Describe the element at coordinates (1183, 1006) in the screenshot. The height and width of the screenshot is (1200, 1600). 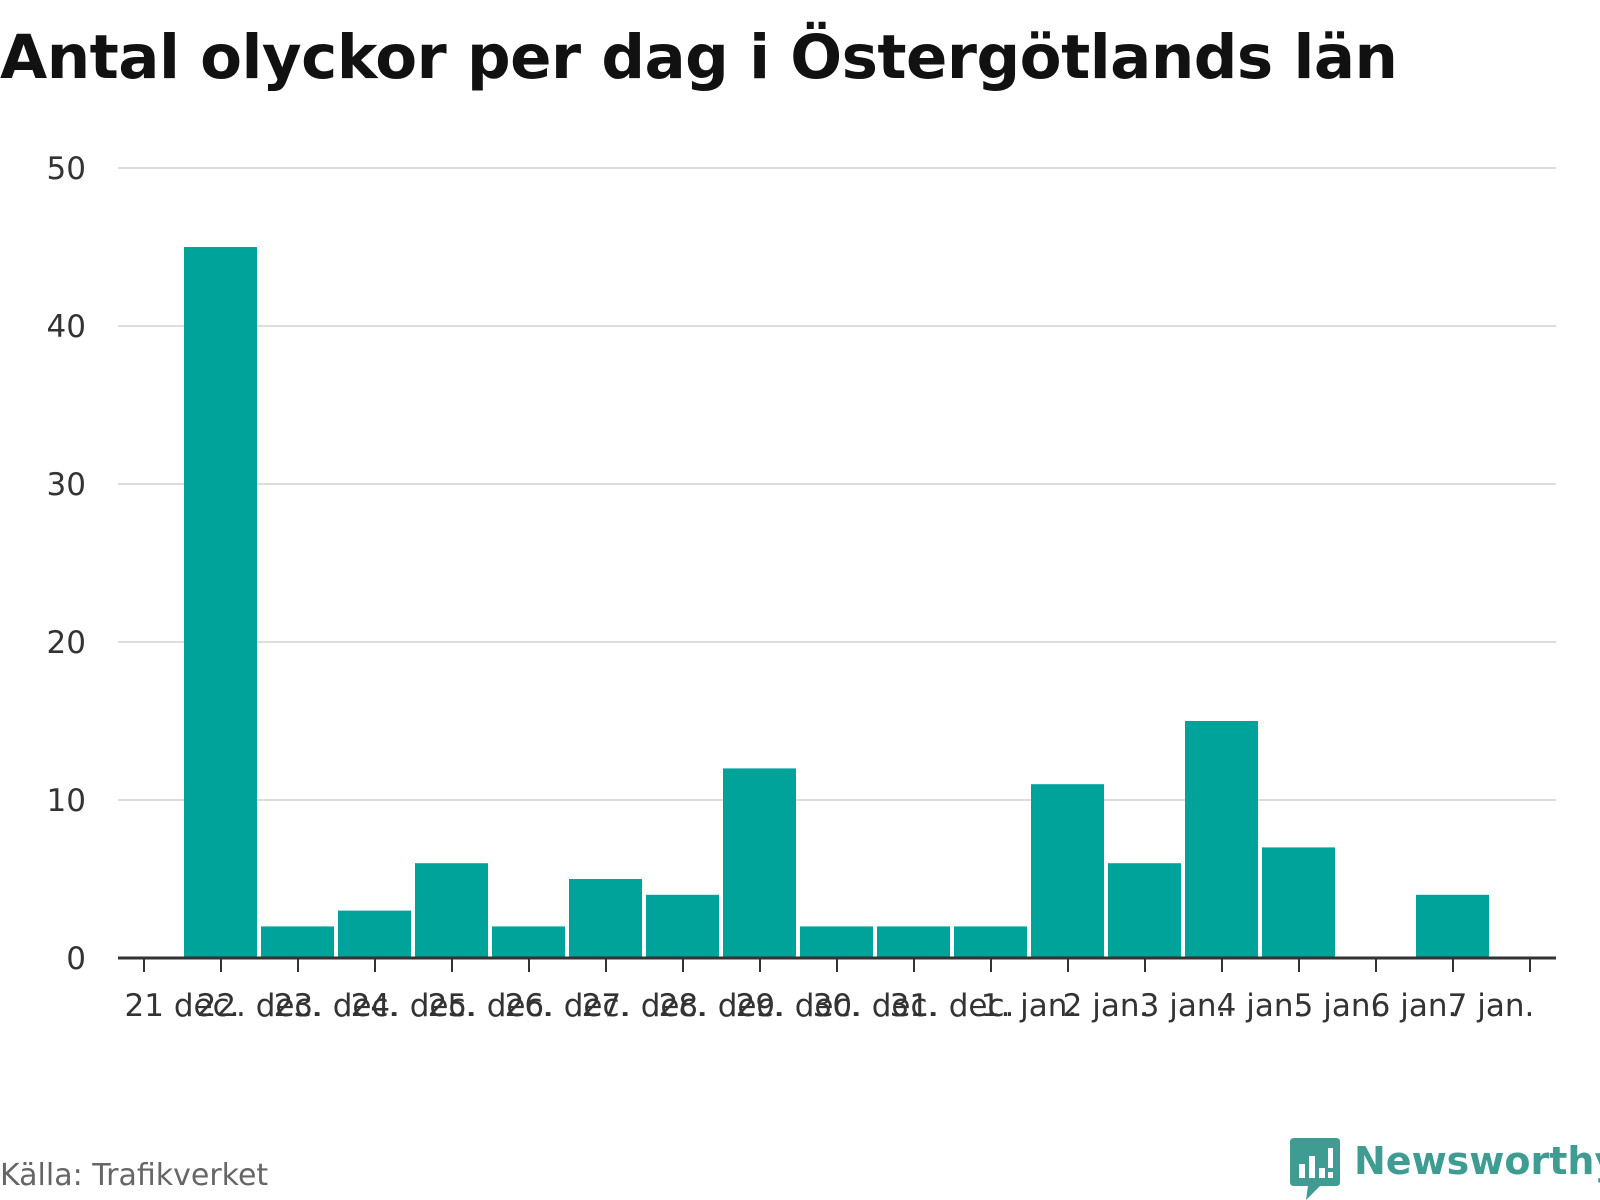
I see `x-tick-label: 3 jan.` at that location.